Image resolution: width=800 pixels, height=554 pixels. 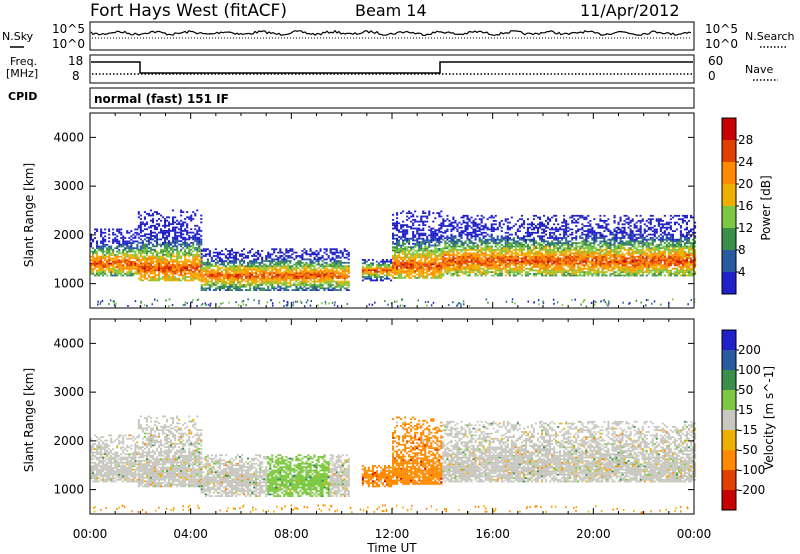 I want to click on cpid-label: CPID, so click(x=22, y=96).